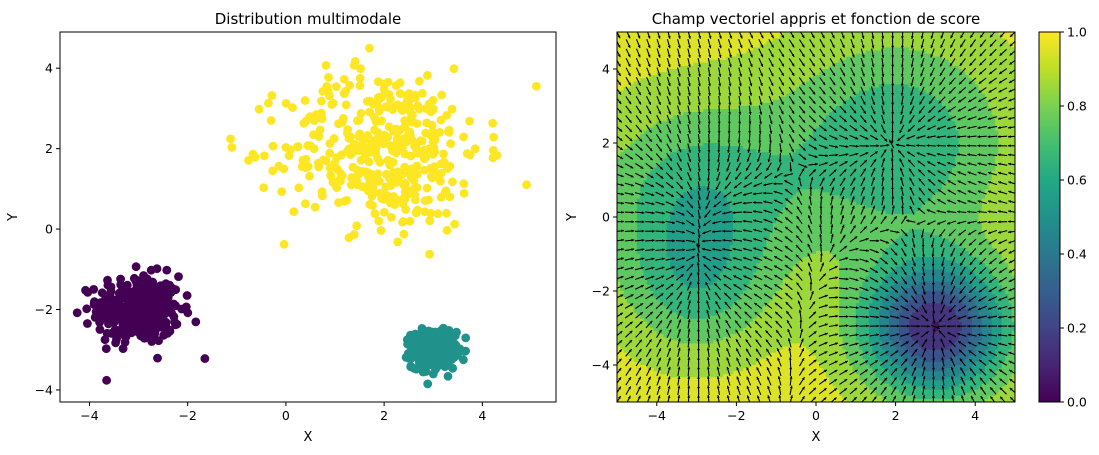  I want to click on vector-field-x-tick-label: −4, so click(657, 415).